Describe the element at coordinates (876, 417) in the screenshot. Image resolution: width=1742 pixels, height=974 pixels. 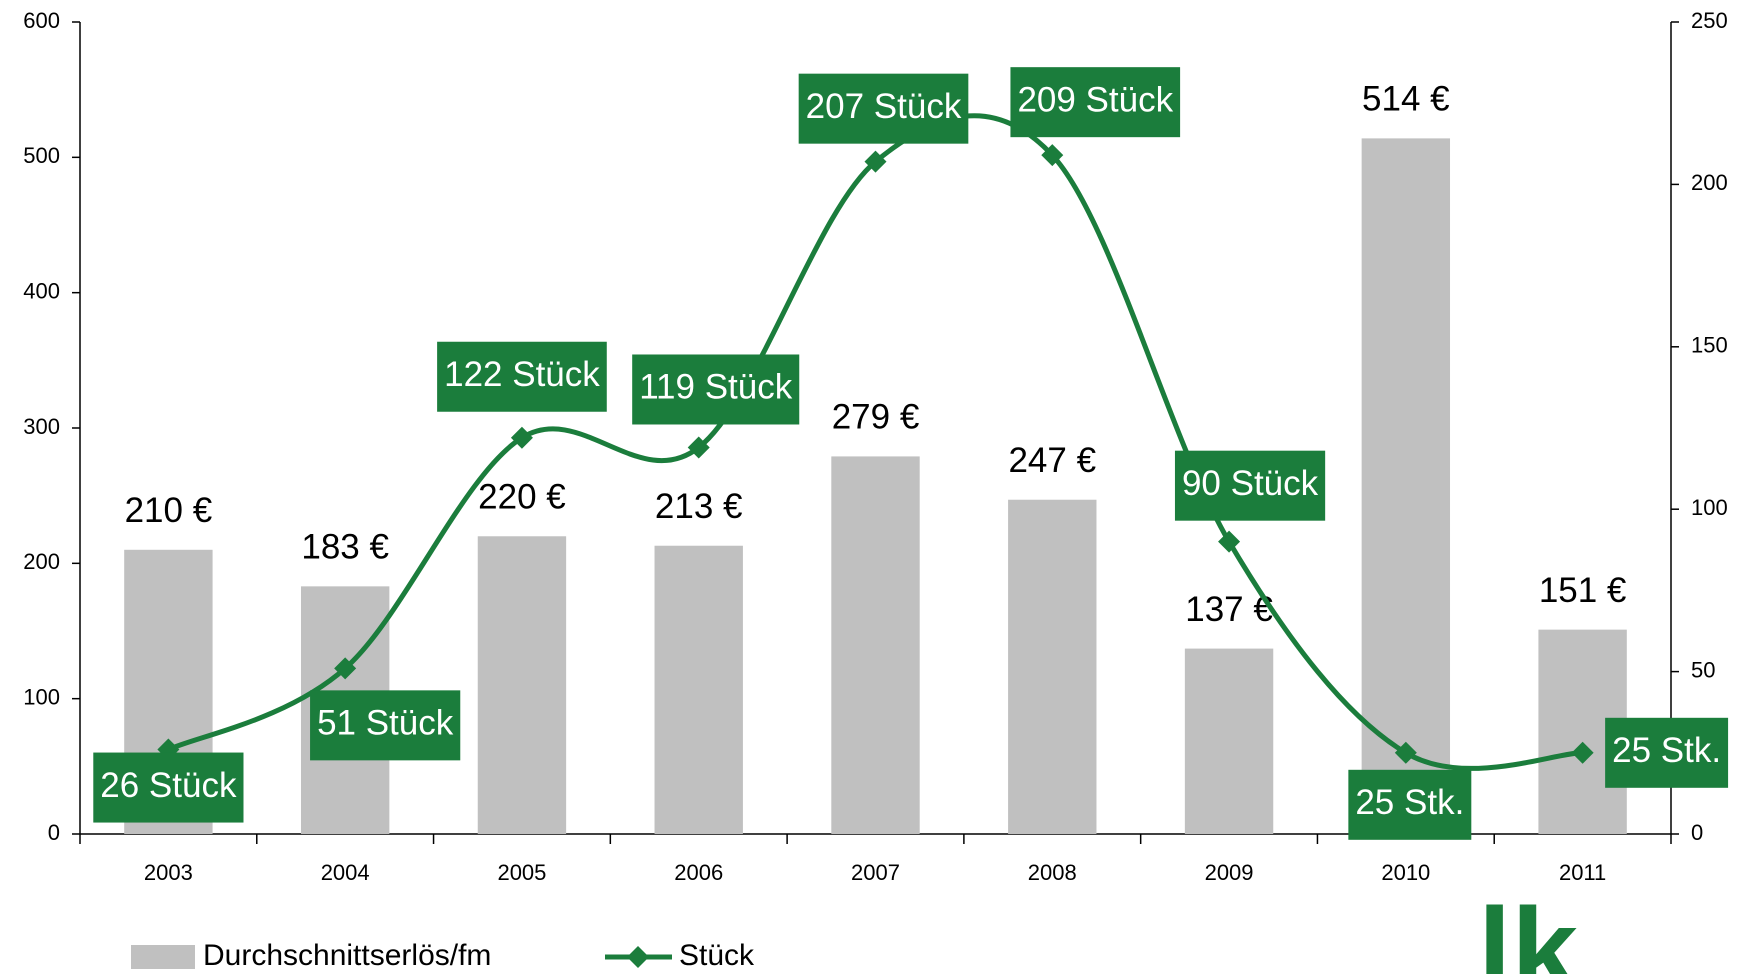
I see `bar-value-label: 279 €` at that location.